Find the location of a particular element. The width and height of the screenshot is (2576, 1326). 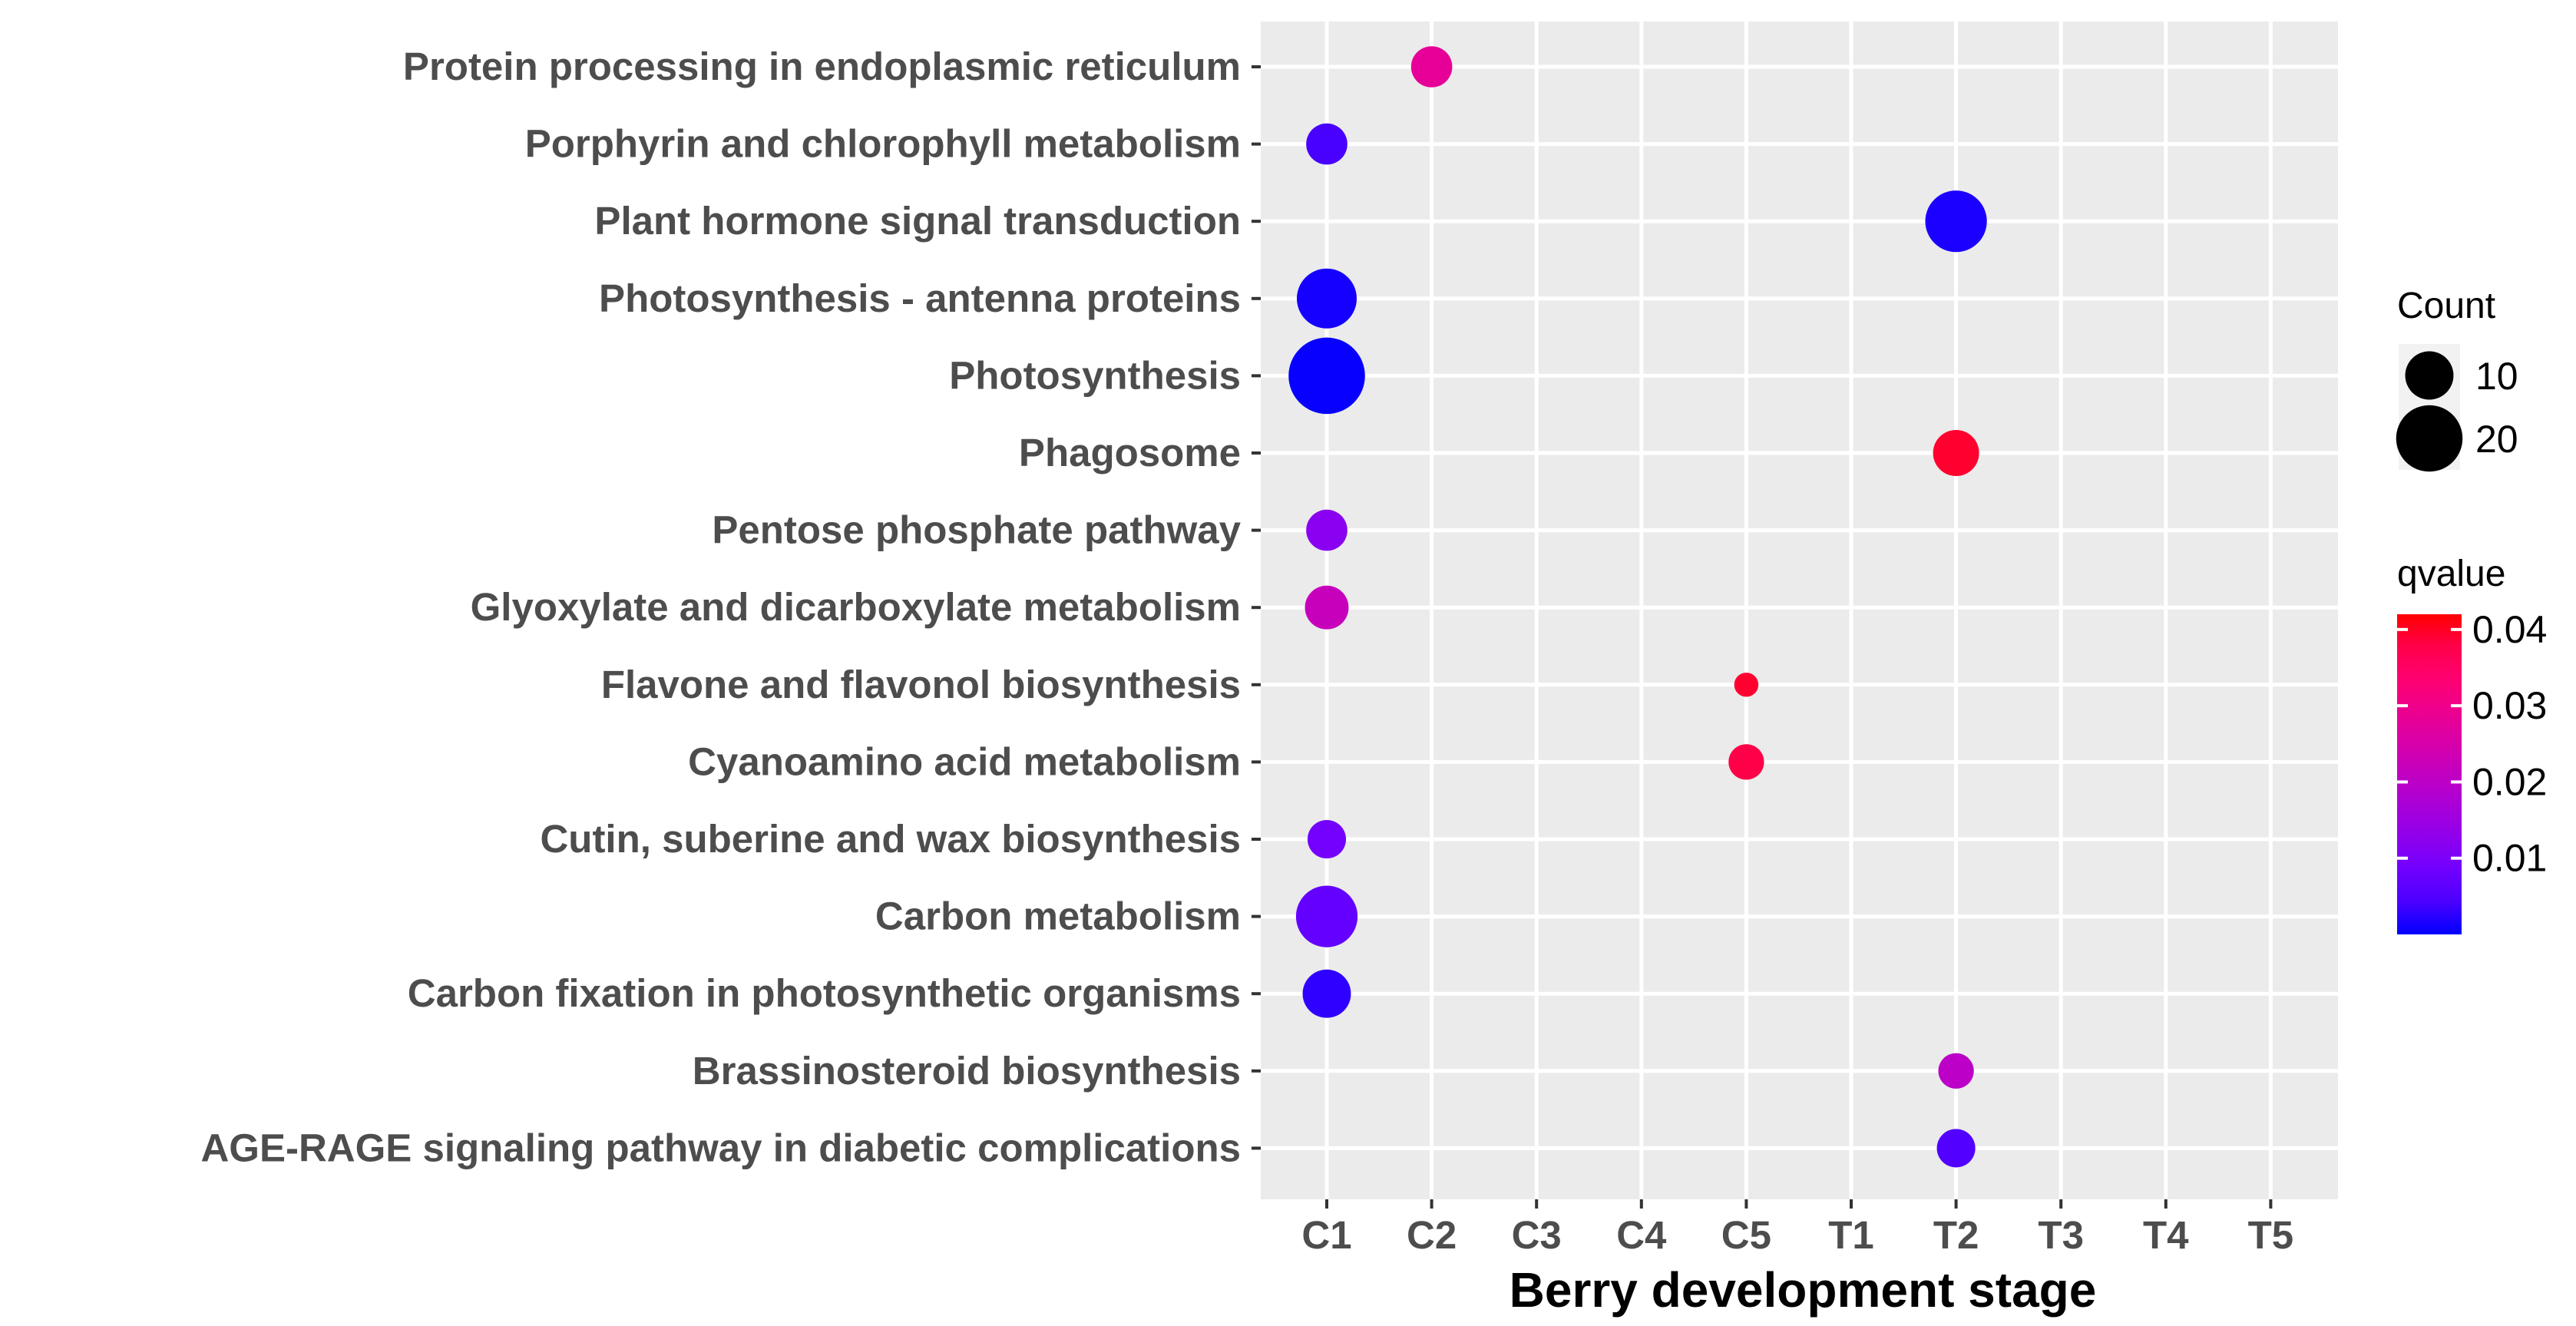

size-legend-label: 20 is located at coordinates (2496, 439).